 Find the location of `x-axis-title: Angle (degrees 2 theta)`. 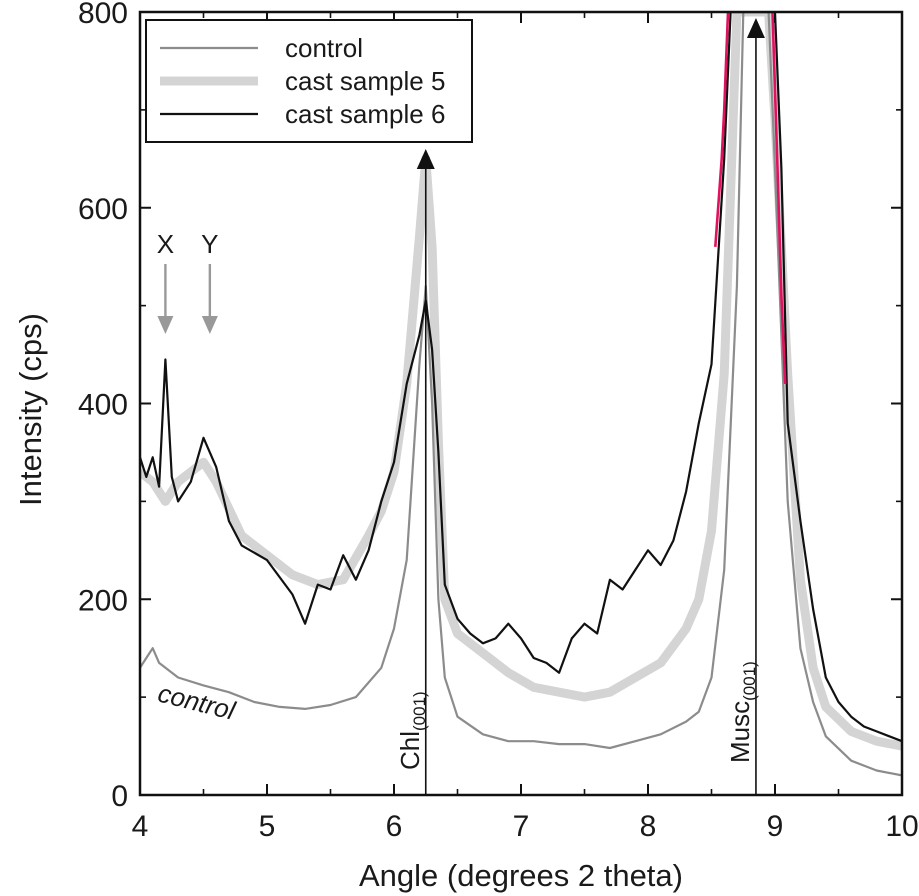

x-axis-title: Angle (degrees 2 theta) is located at coordinates (521, 875).